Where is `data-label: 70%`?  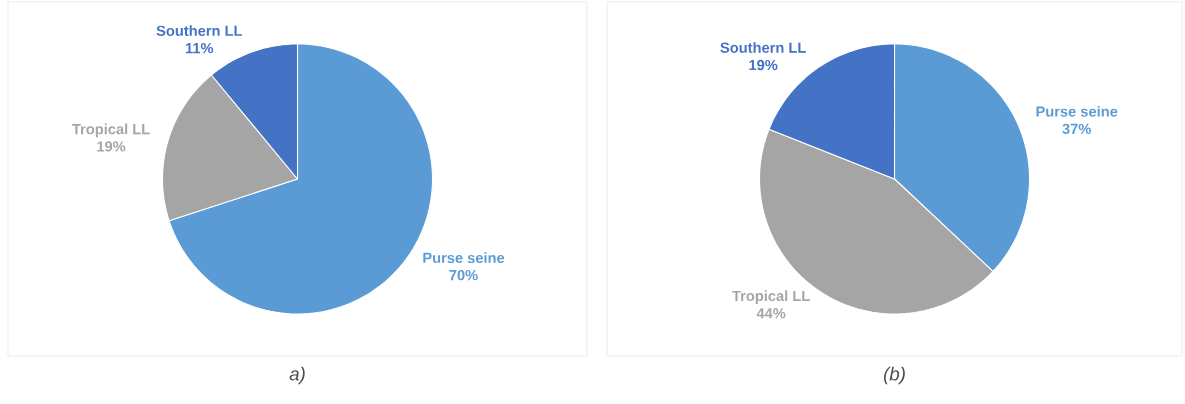 data-label: 70% is located at coordinates (463, 275).